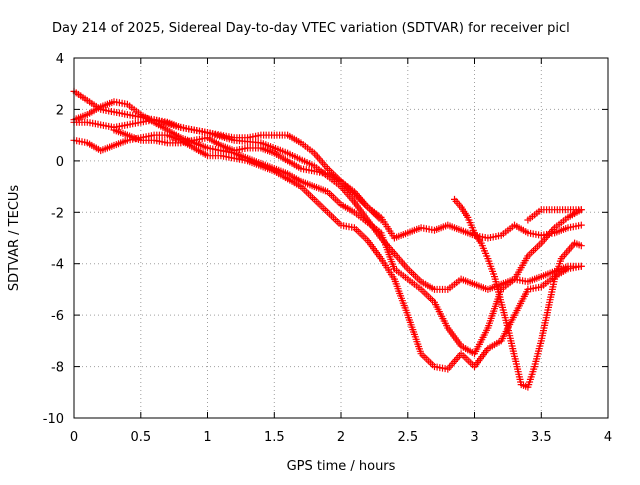 The height and width of the screenshot is (485, 640). I want to click on ytick-label: -8, so click(57, 368).